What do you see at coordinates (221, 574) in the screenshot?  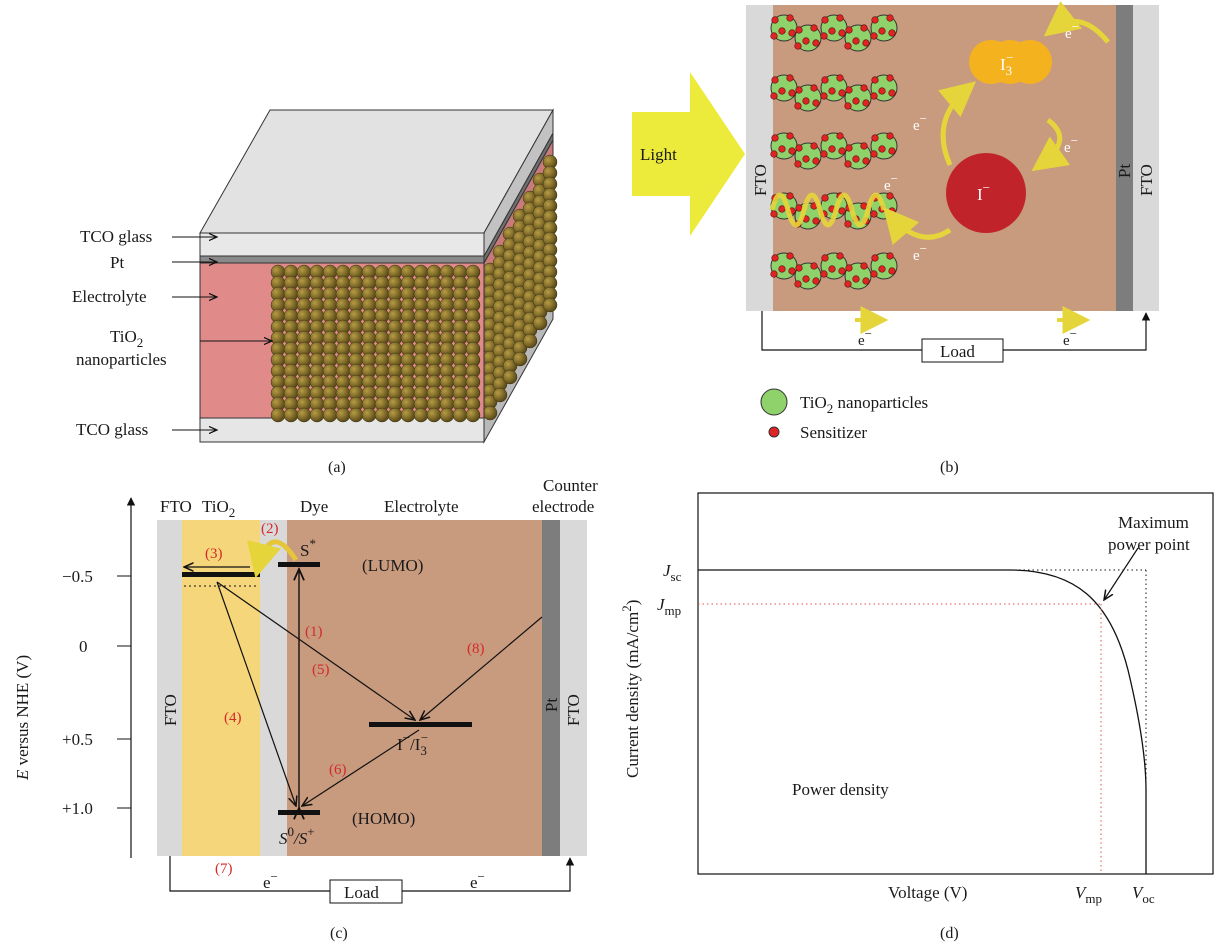 I see `tio2-cb-level` at bounding box center [221, 574].